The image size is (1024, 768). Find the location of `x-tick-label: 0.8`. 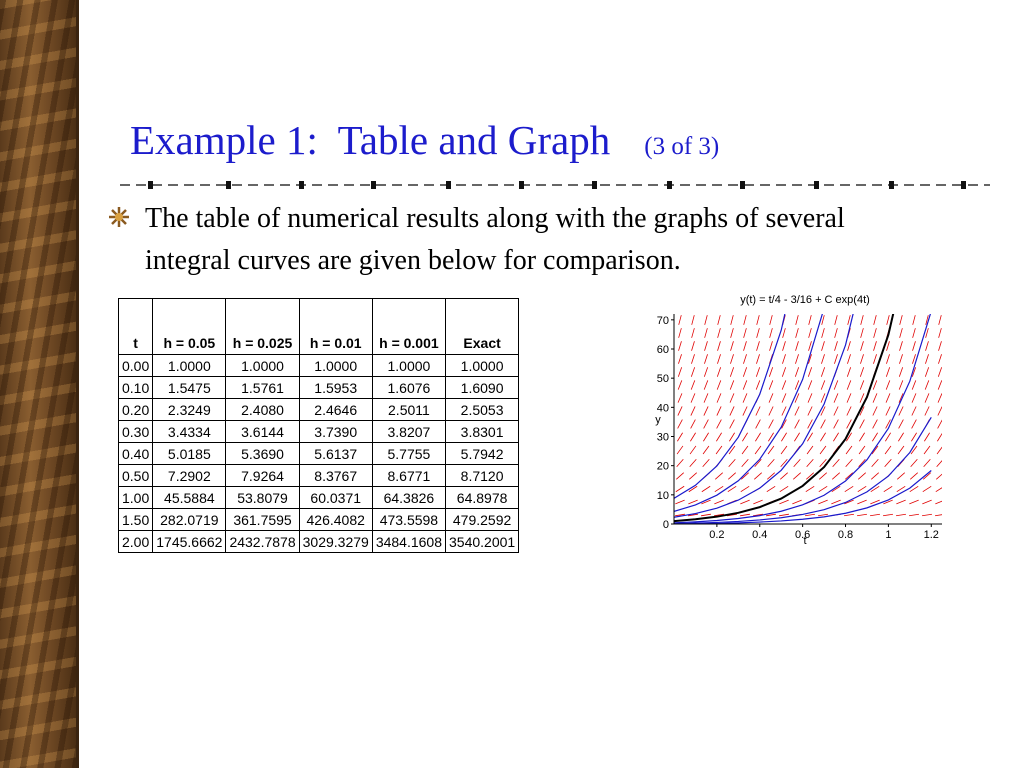

x-tick-label: 0.8 is located at coordinates (845, 535).